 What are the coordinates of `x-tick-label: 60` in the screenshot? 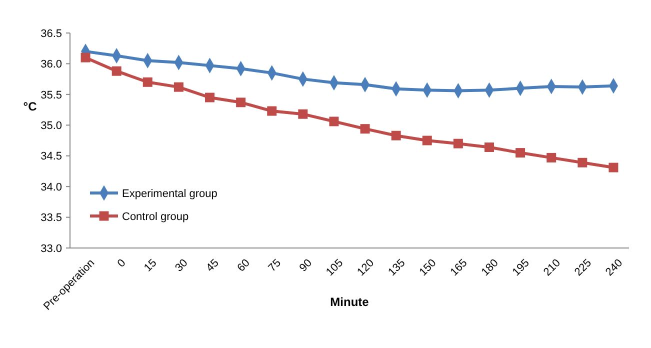 It's located at (243, 265).